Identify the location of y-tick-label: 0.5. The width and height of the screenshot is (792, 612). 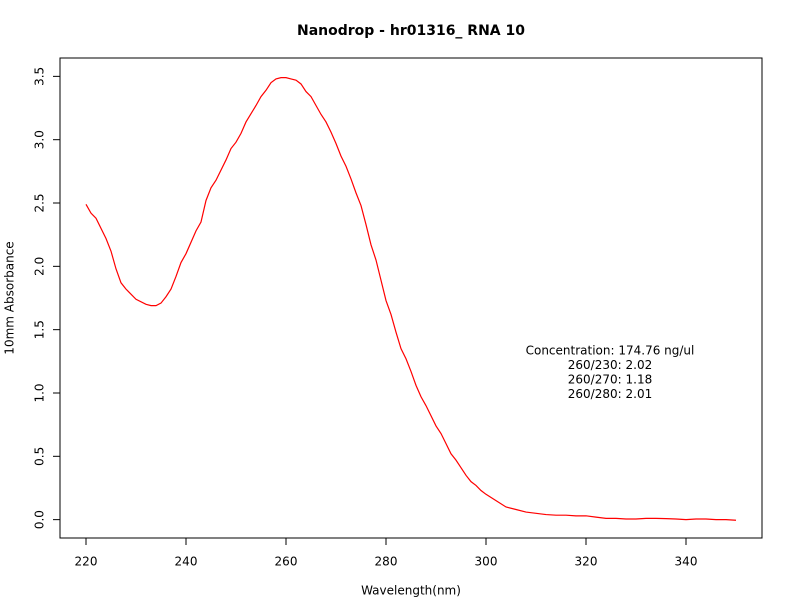
(40, 456).